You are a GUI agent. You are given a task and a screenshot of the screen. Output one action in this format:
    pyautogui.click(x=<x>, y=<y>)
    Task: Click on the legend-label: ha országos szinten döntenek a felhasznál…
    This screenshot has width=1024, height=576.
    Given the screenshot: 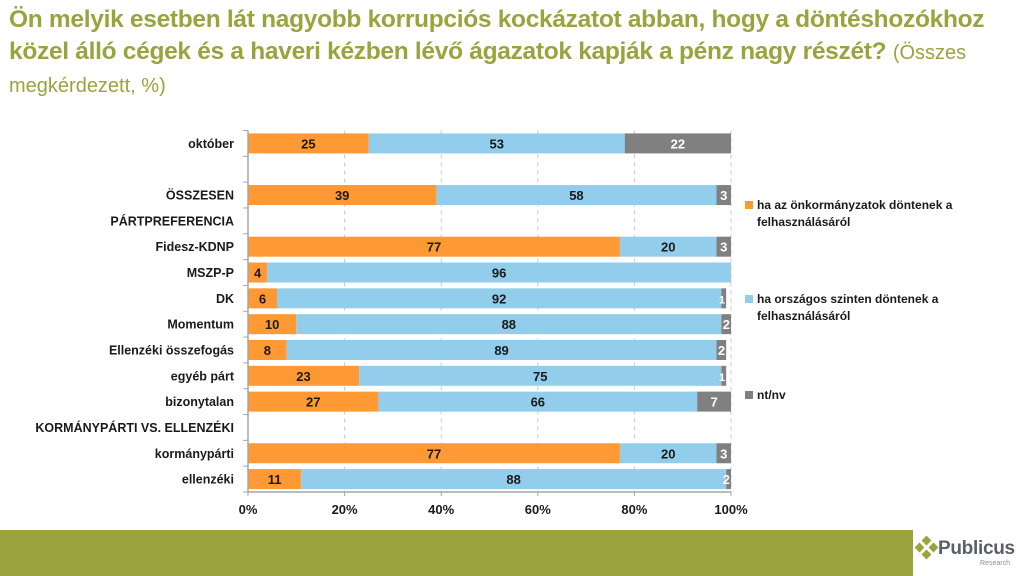 What is the action you would take?
    pyautogui.click(x=848, y=307)
    